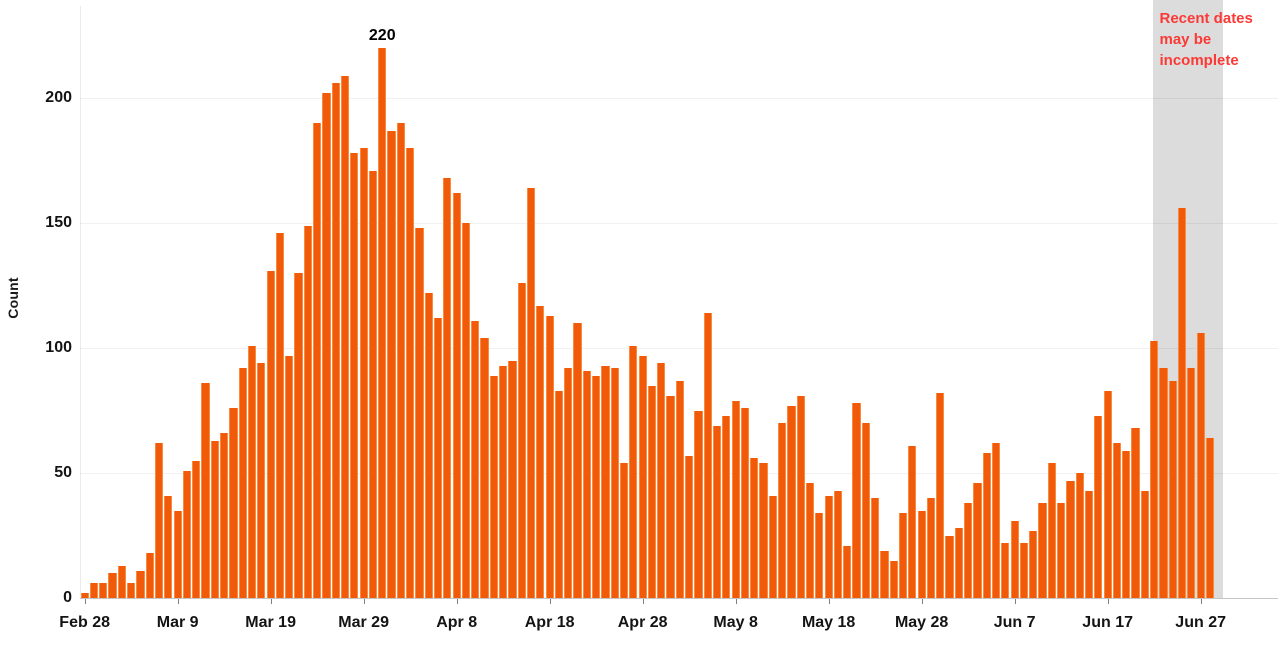  Describe the element at coordinates (63, 472) in the screenshot. I see `y-tick-label-50: 50` at that location.